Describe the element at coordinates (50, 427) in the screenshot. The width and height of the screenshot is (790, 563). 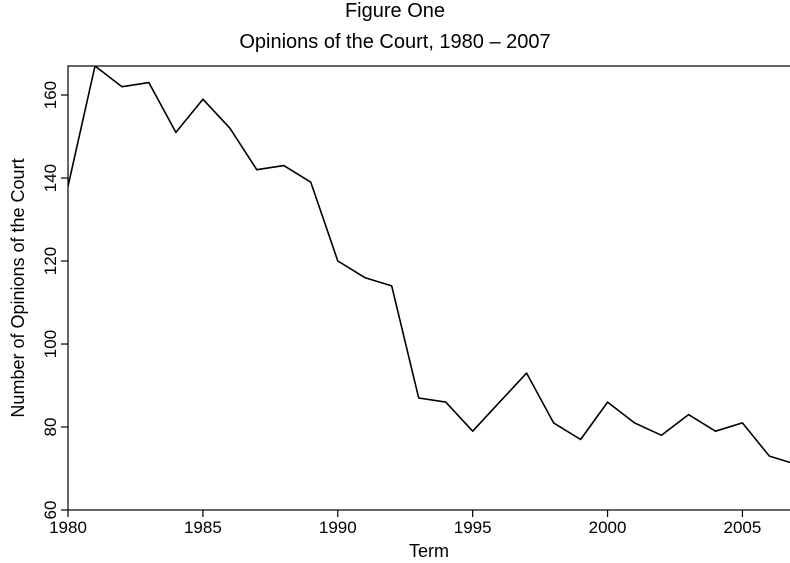
I see `y-tick-label: 80` at that location.